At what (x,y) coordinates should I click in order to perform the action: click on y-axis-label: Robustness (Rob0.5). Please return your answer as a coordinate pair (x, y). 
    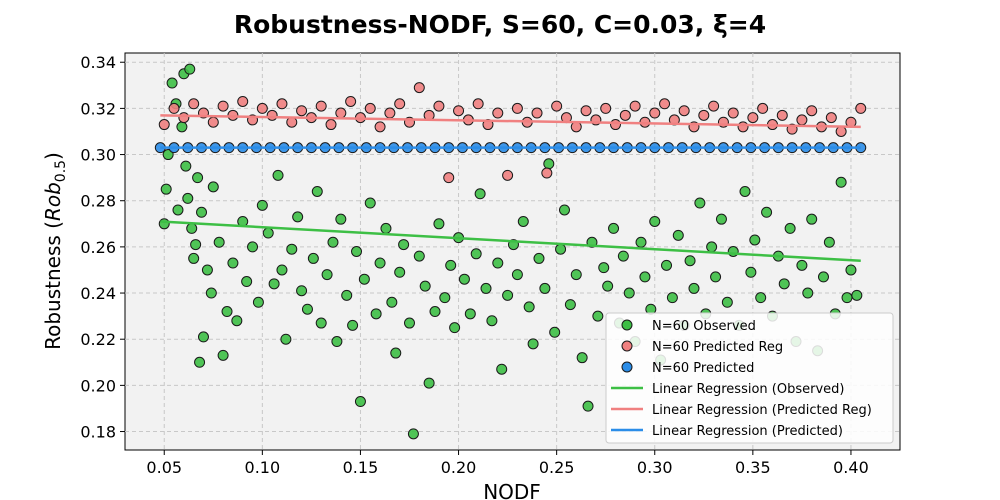
    Looking at the image, I should click on (55, 251).